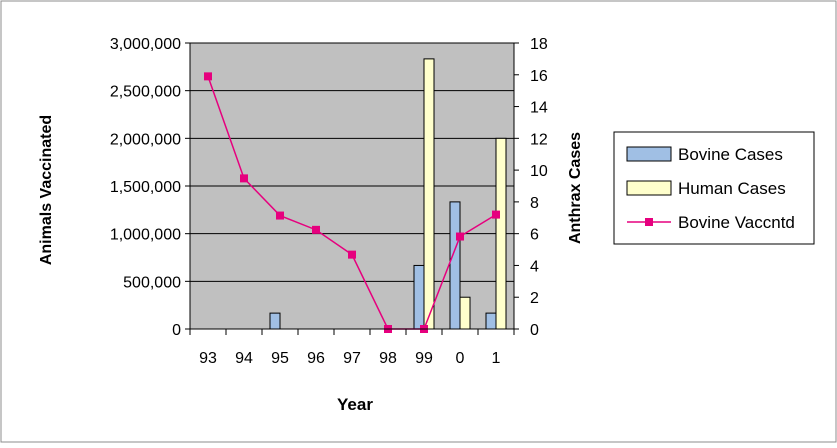 The width and height of the screenshot is (837, 448). I want to click on x-tick-label-1: 1, so click(496, 358).